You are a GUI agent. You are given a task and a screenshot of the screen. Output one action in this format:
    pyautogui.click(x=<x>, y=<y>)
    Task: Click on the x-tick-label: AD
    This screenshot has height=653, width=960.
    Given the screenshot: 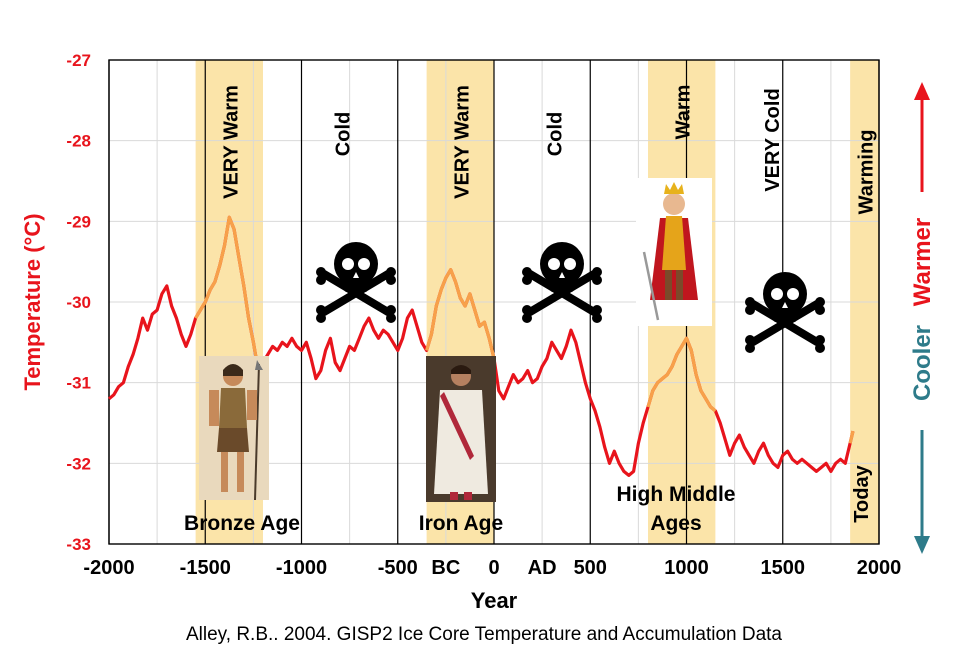 What is the action you would take?
    pyautogui.click(x=542, y=568)
    